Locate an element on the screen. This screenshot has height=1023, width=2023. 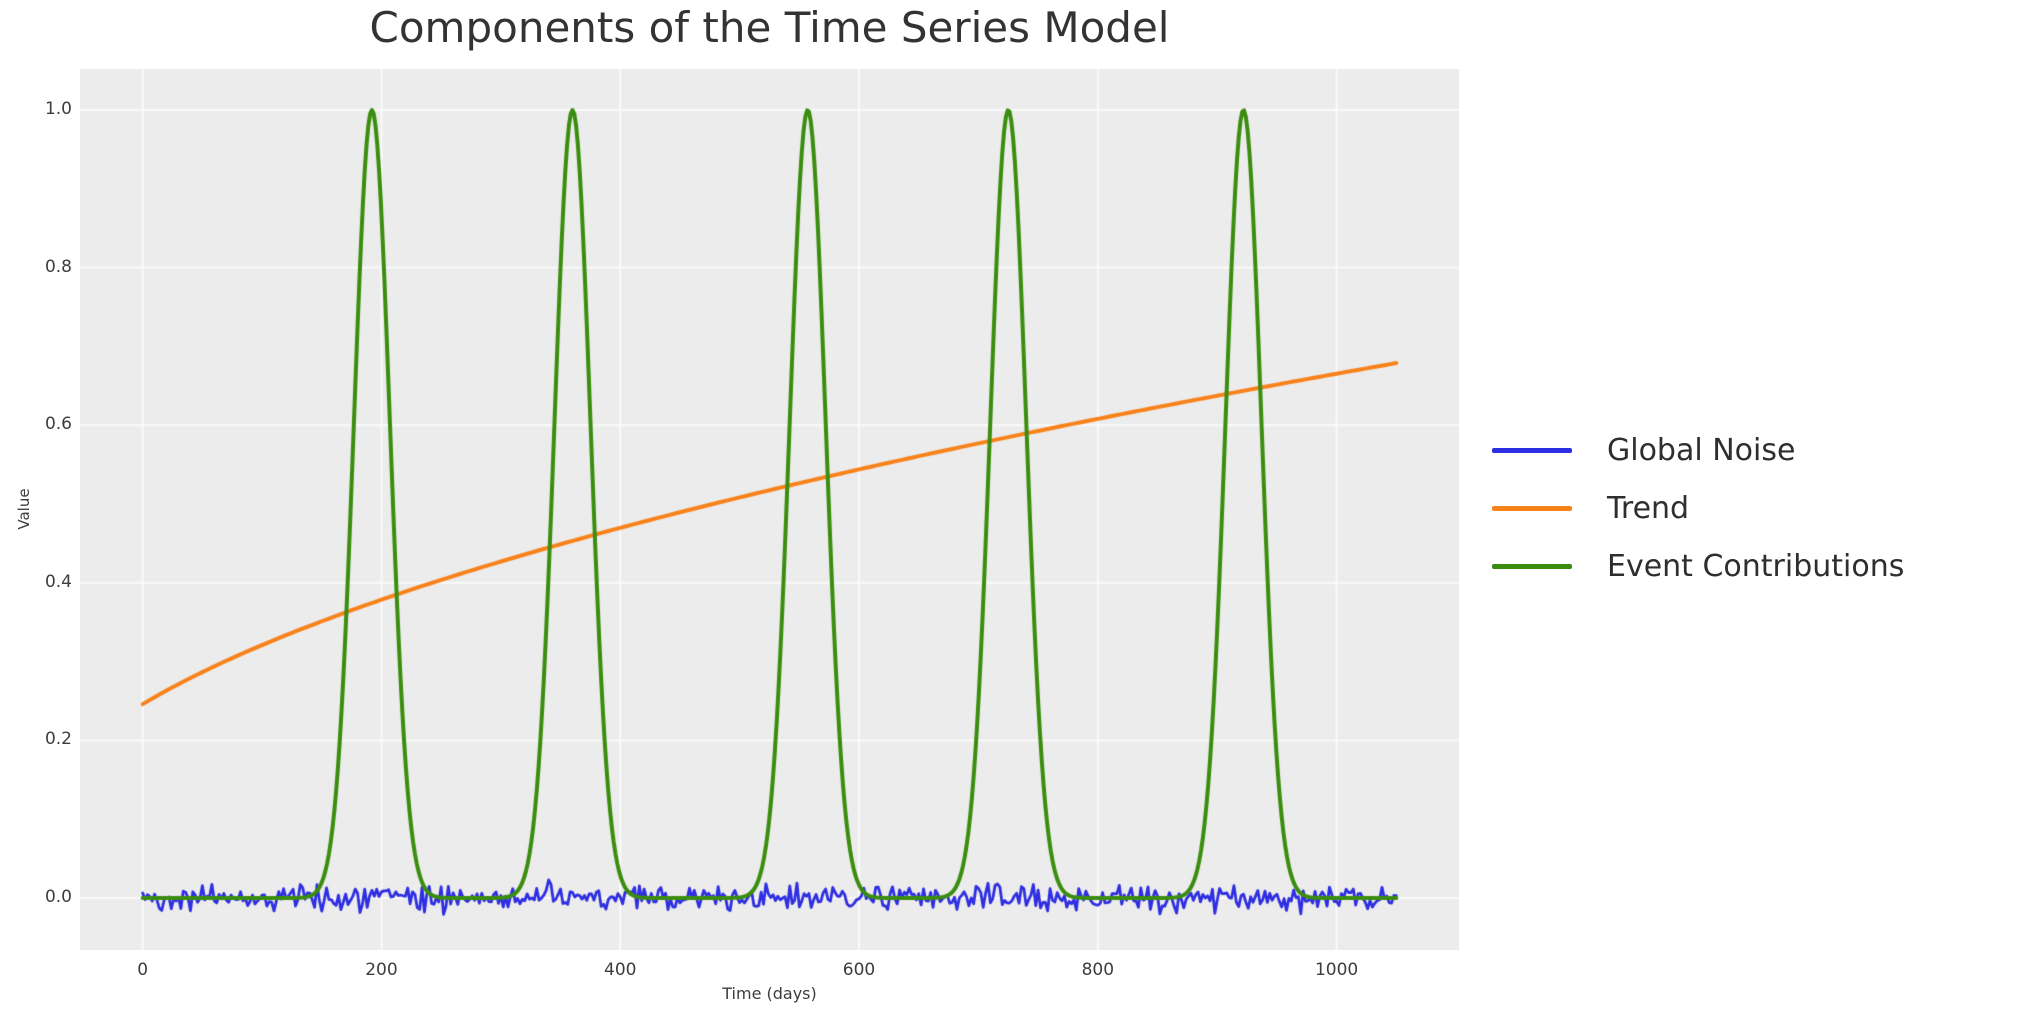
x-tick-label: 600 is located at coordinates (859, 970).